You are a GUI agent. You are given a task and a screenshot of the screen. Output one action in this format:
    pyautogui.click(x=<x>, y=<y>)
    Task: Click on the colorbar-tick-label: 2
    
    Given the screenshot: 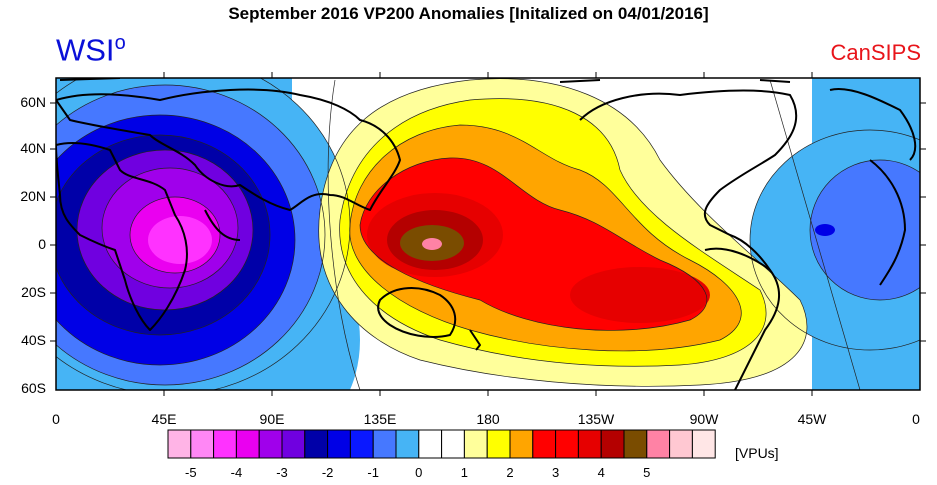 What is the action you would take?
    pyautogui.click(x=510, y=472)
    